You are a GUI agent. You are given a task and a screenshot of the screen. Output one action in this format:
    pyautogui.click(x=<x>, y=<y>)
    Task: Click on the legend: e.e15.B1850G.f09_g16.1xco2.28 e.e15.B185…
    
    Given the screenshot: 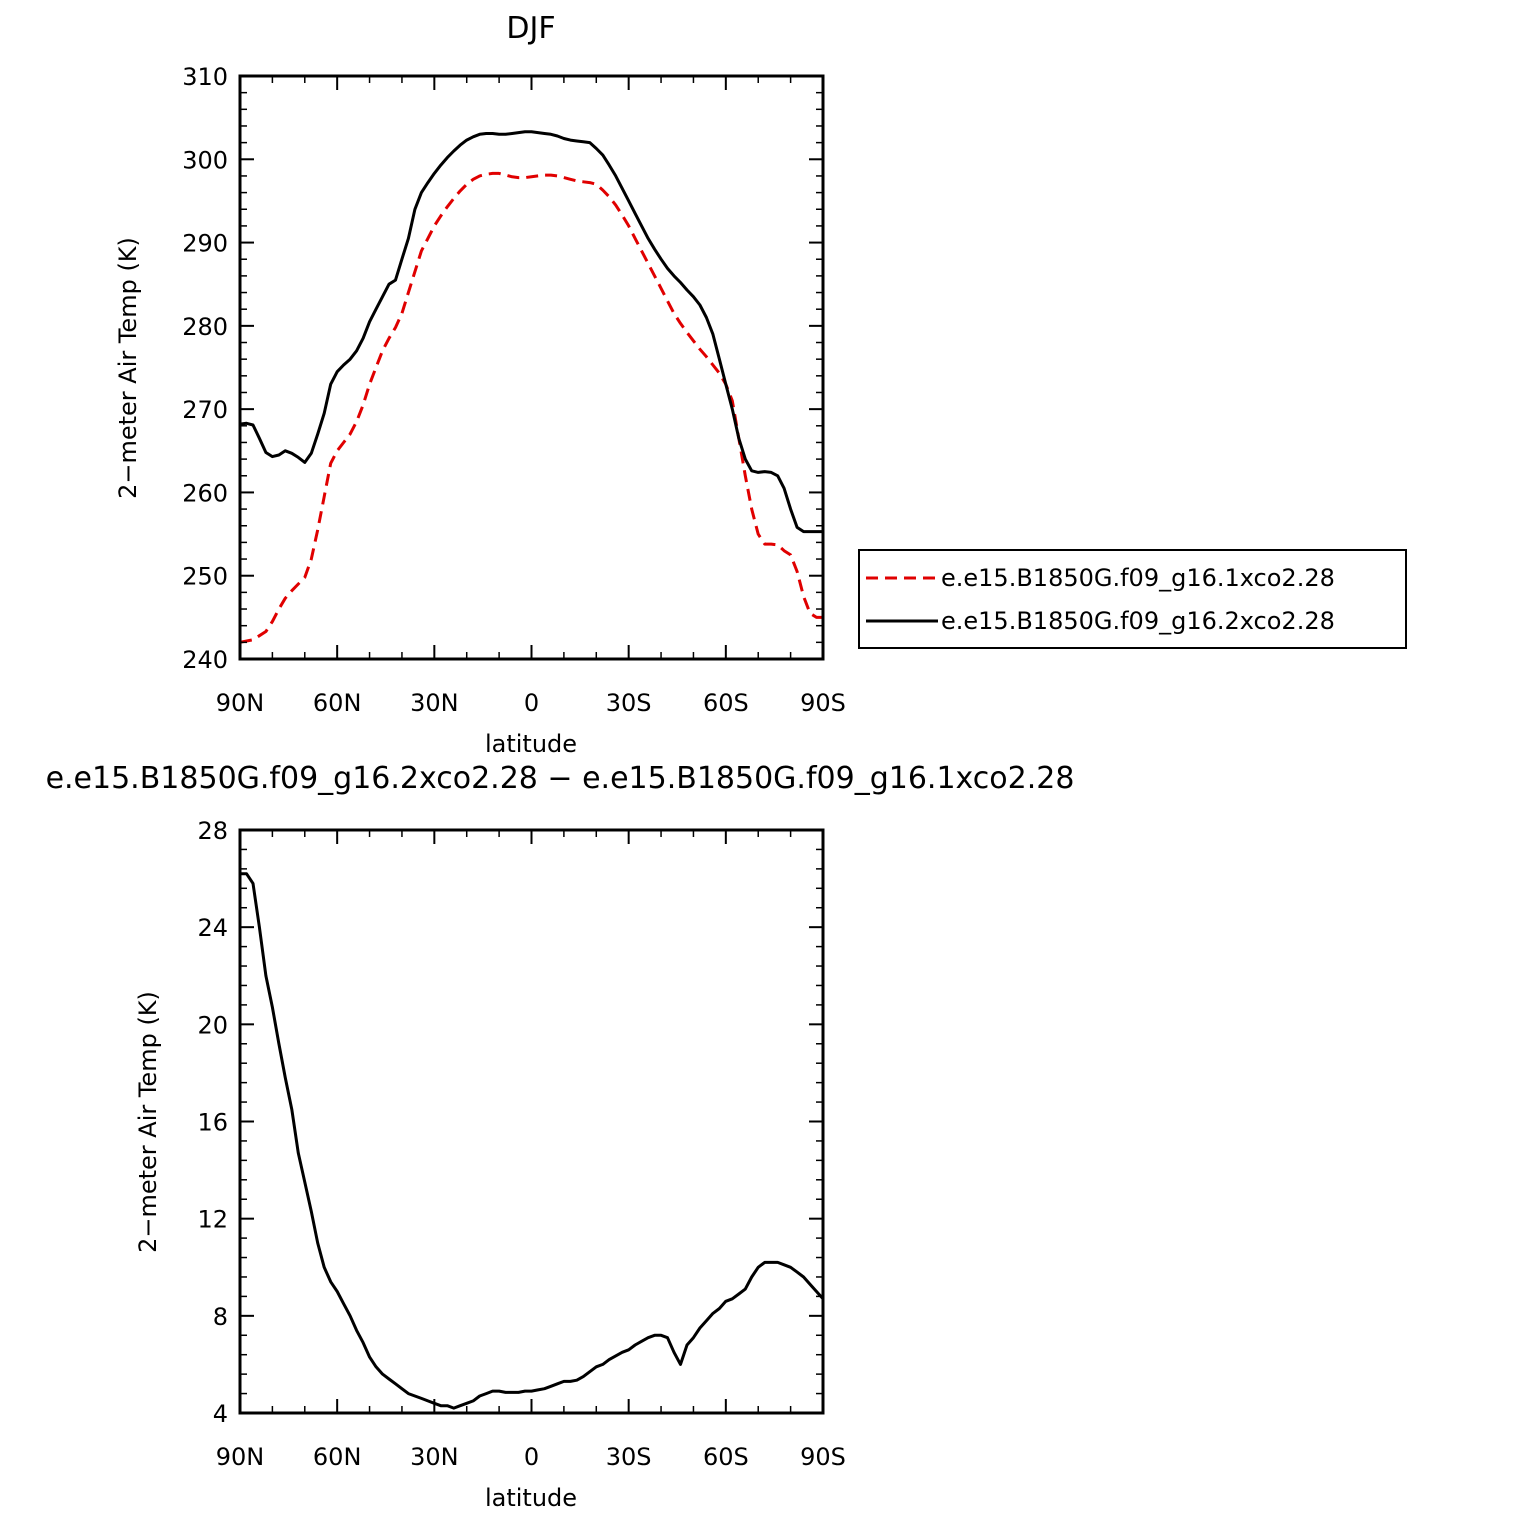 What is the action you would take?
    pyautogui.click(x=1132, y=599)
    